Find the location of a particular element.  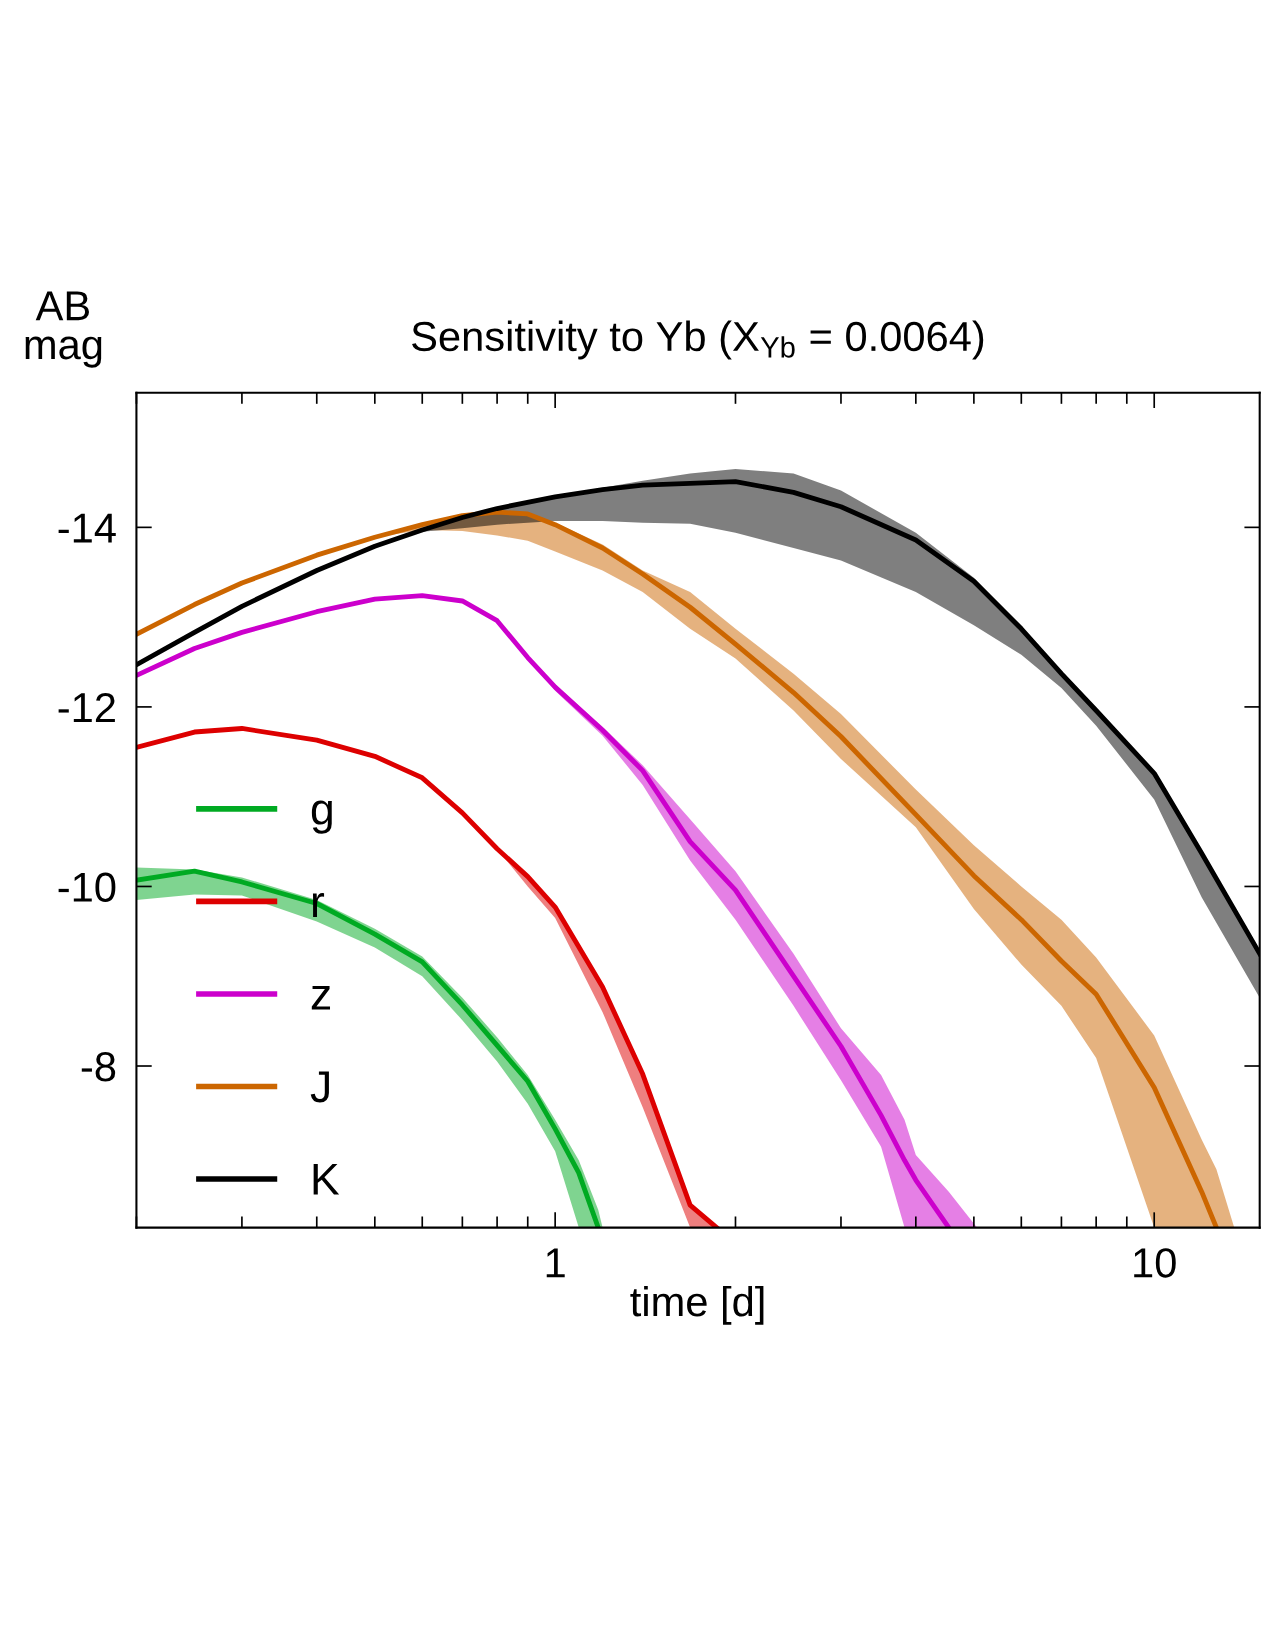

legend-label: K is located at coordinates (326, 1179).